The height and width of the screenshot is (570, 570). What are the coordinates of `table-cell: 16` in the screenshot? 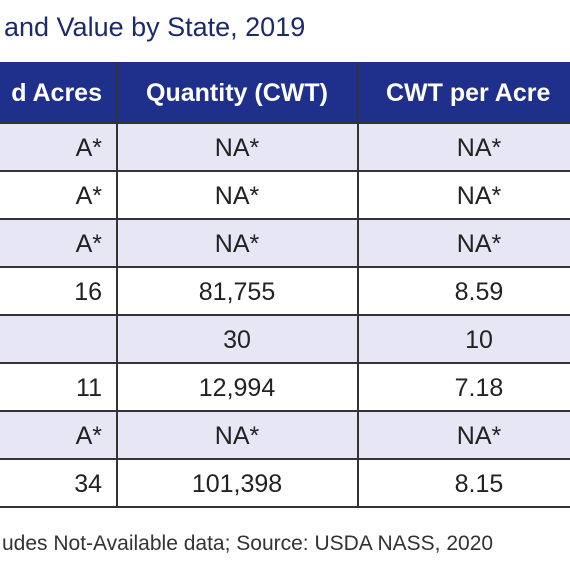 It's located at (88, 292).